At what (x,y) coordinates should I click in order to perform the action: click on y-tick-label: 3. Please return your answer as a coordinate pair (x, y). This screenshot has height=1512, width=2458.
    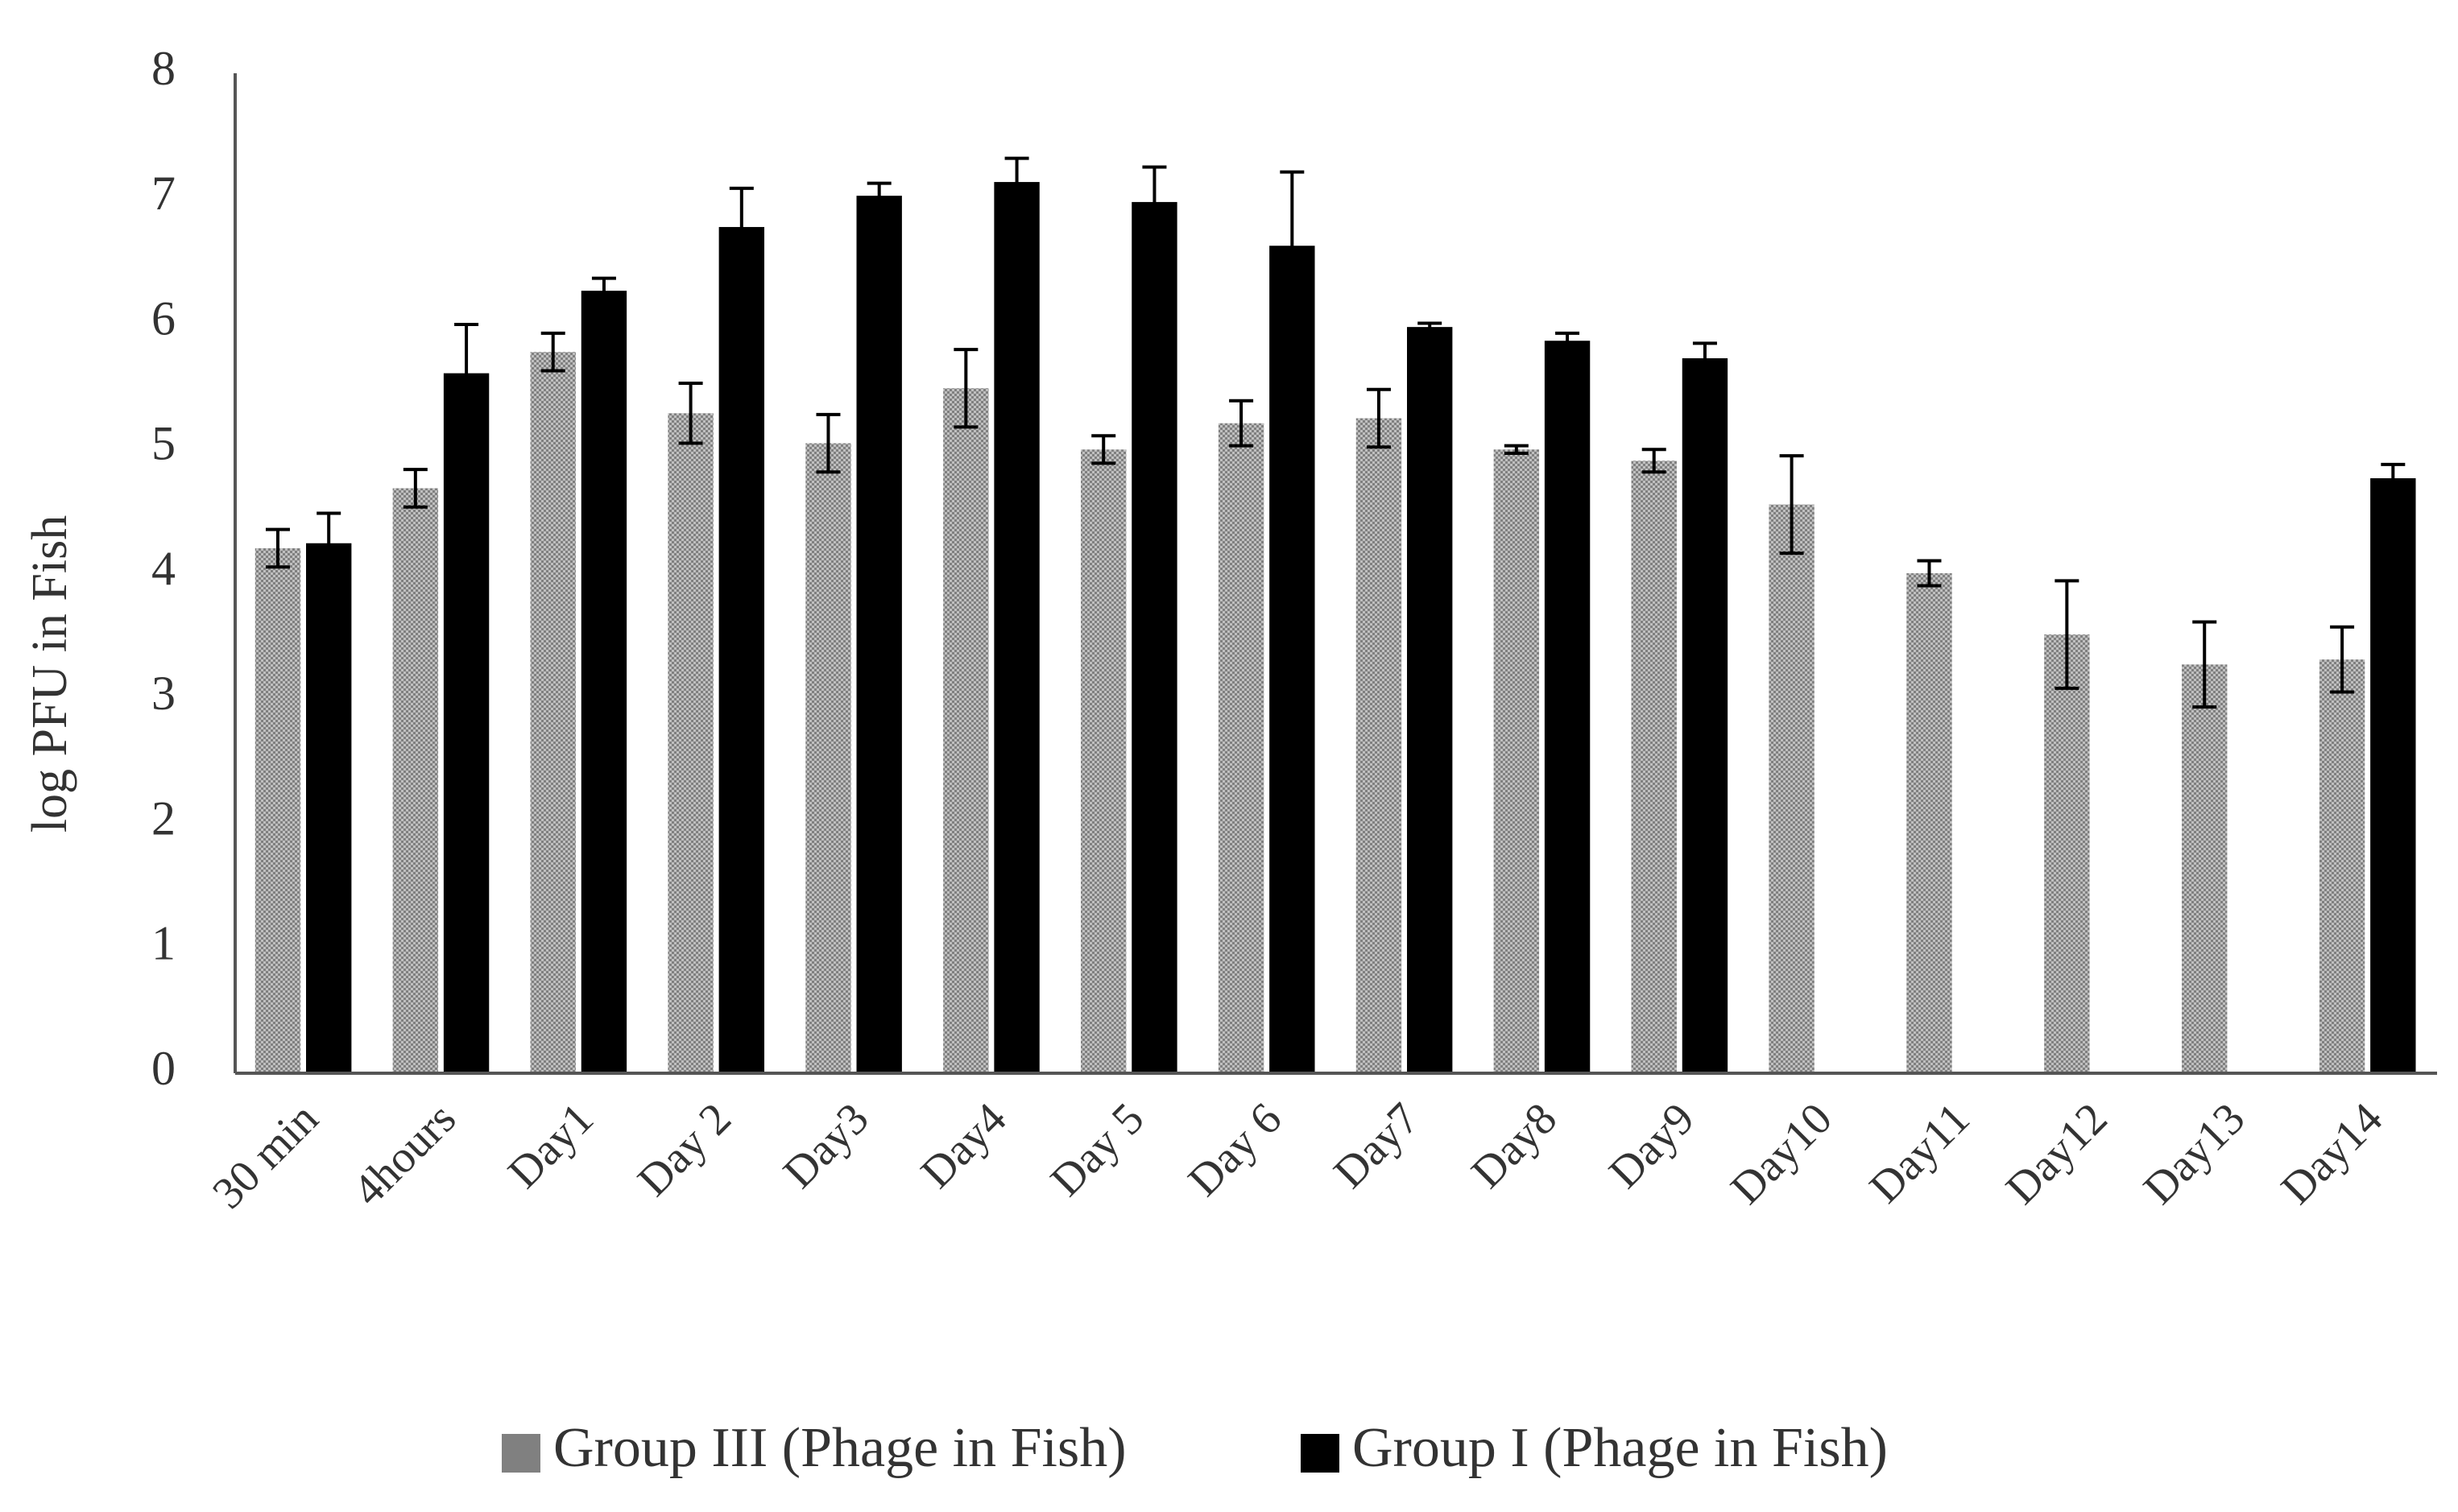
    Looking at the image, I should click on (163, 694).